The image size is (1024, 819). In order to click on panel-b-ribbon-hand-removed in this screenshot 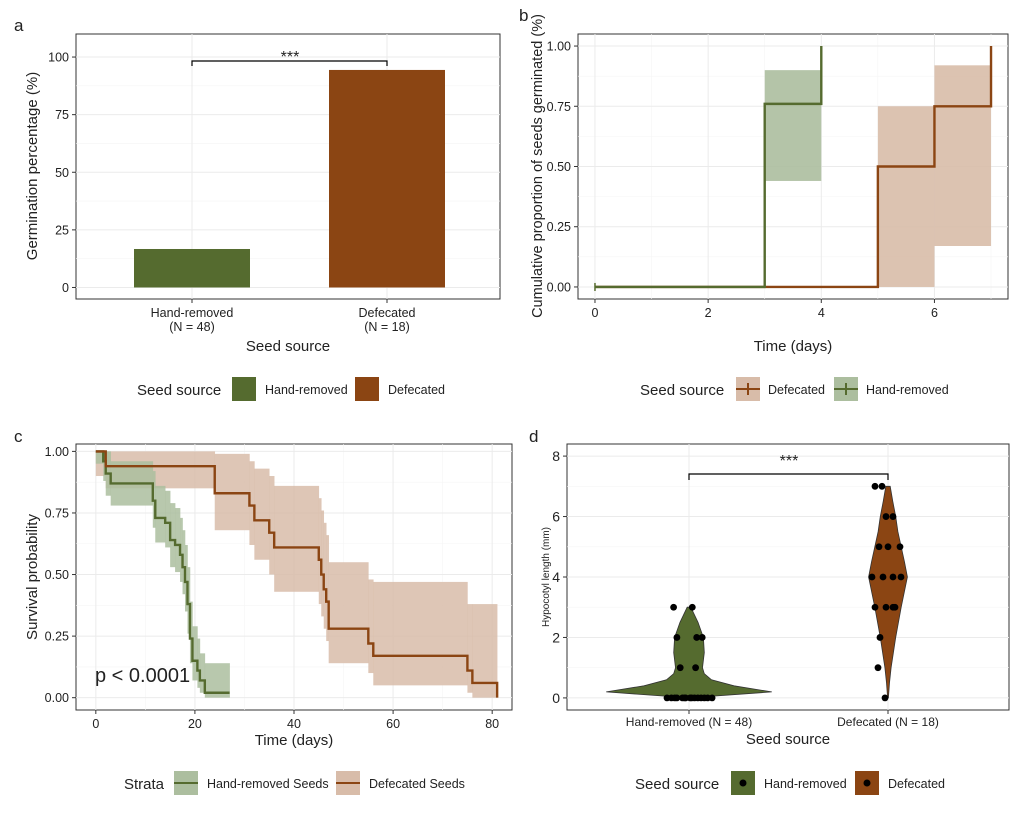, I will do `click(793, 125)`.